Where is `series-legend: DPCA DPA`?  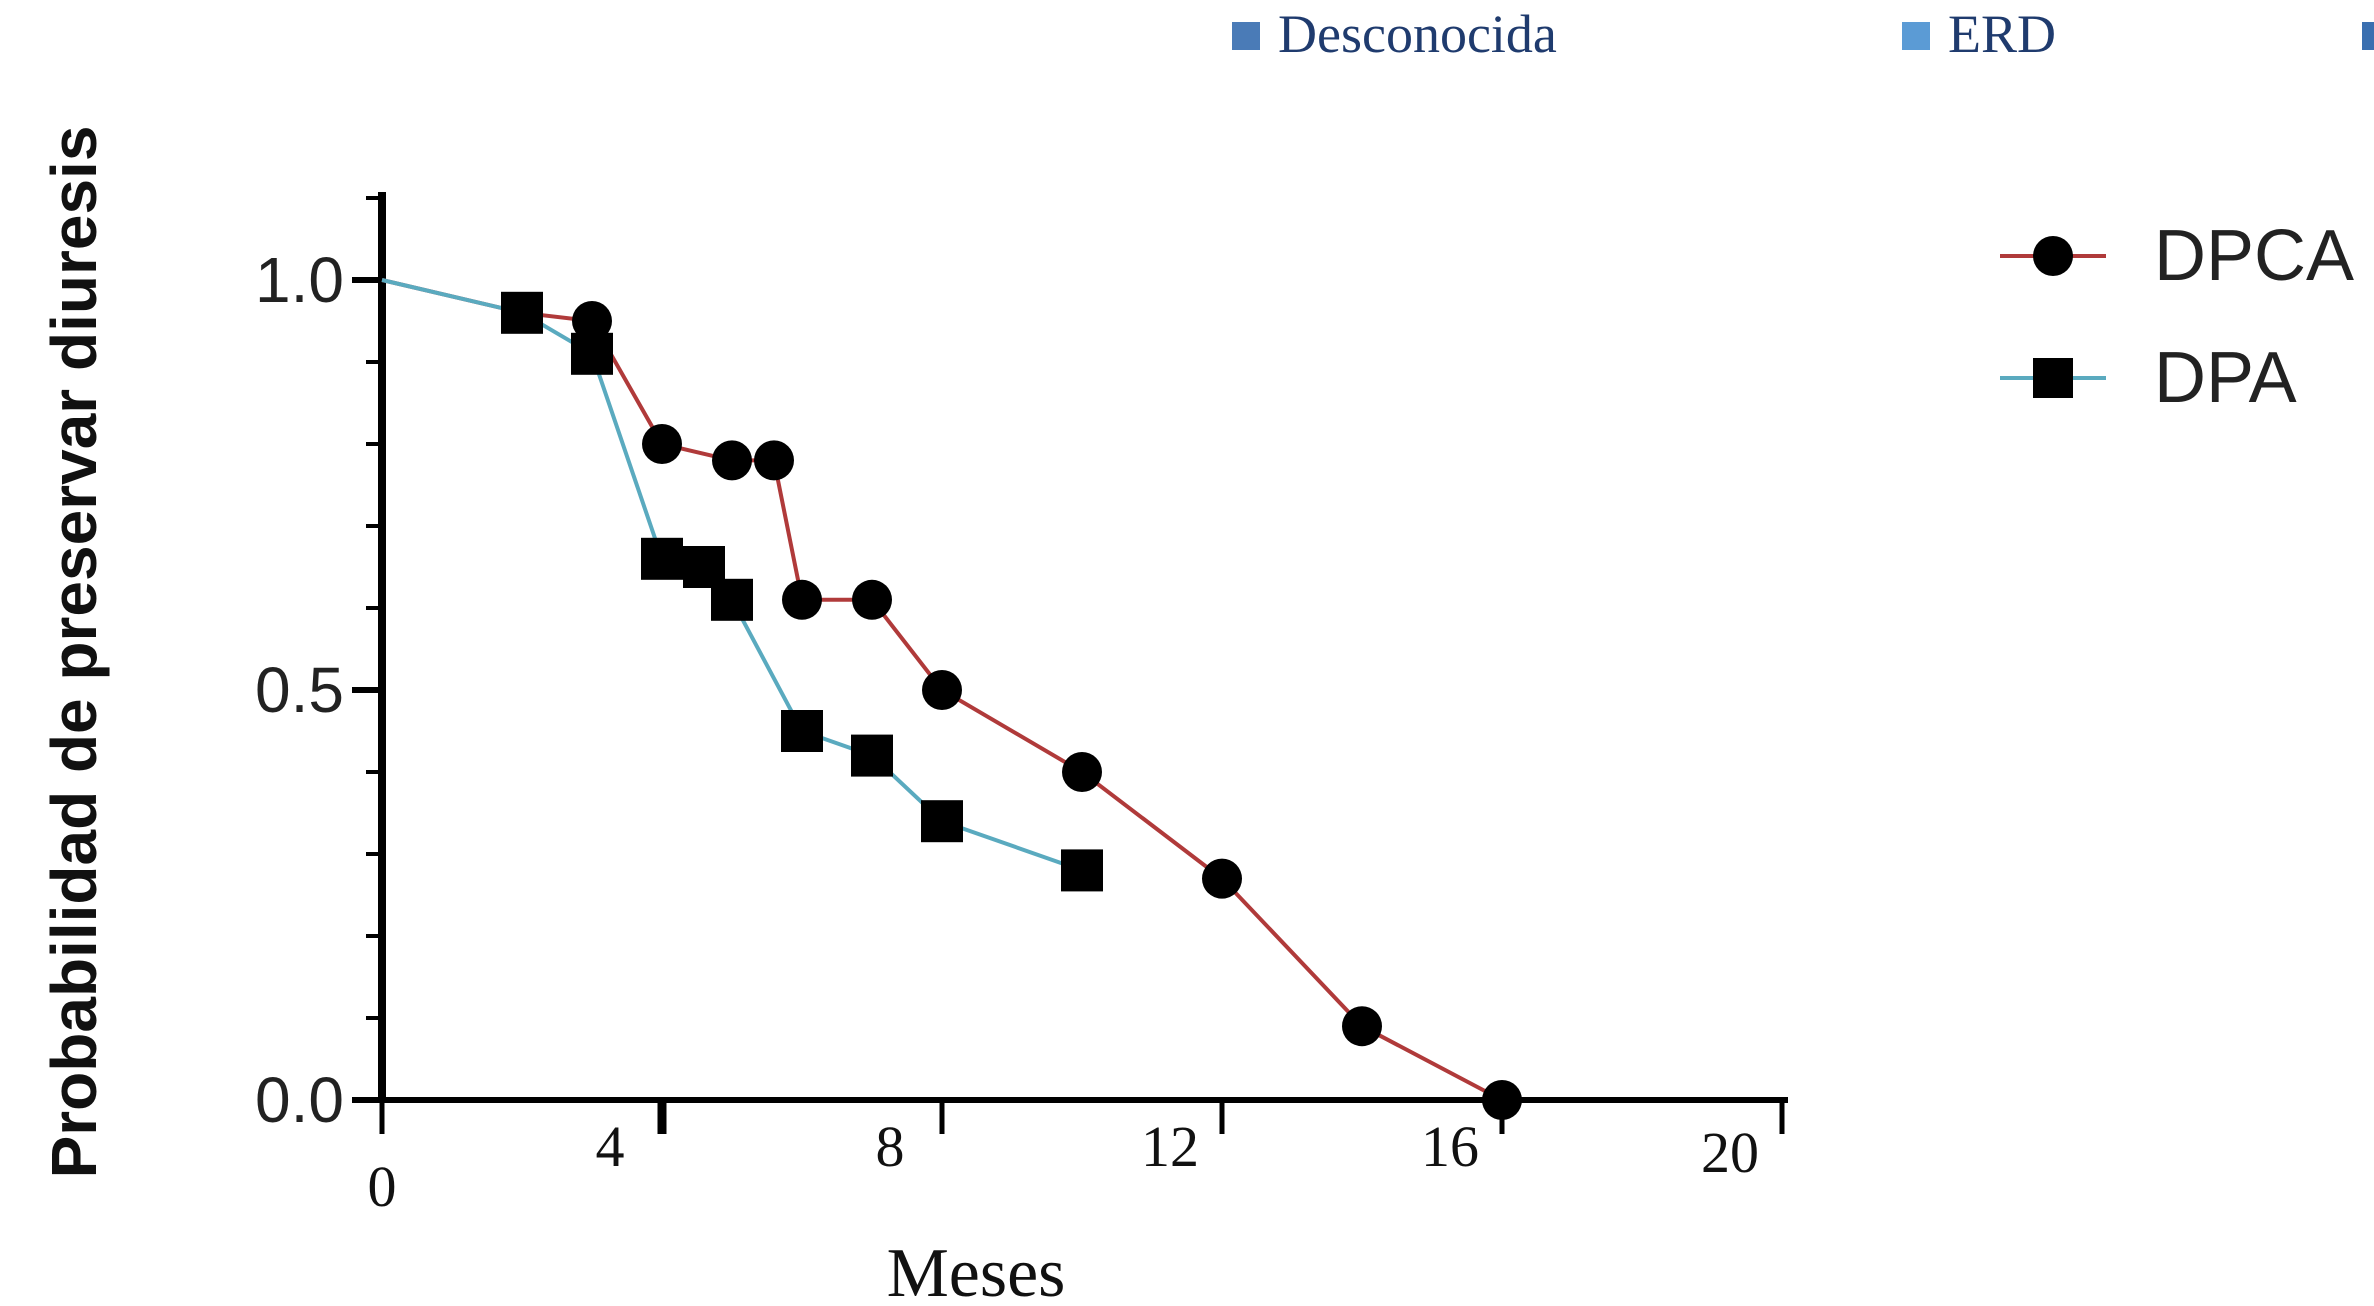
series-legend: DPCA DPA is located at coordinates (2177, 317).